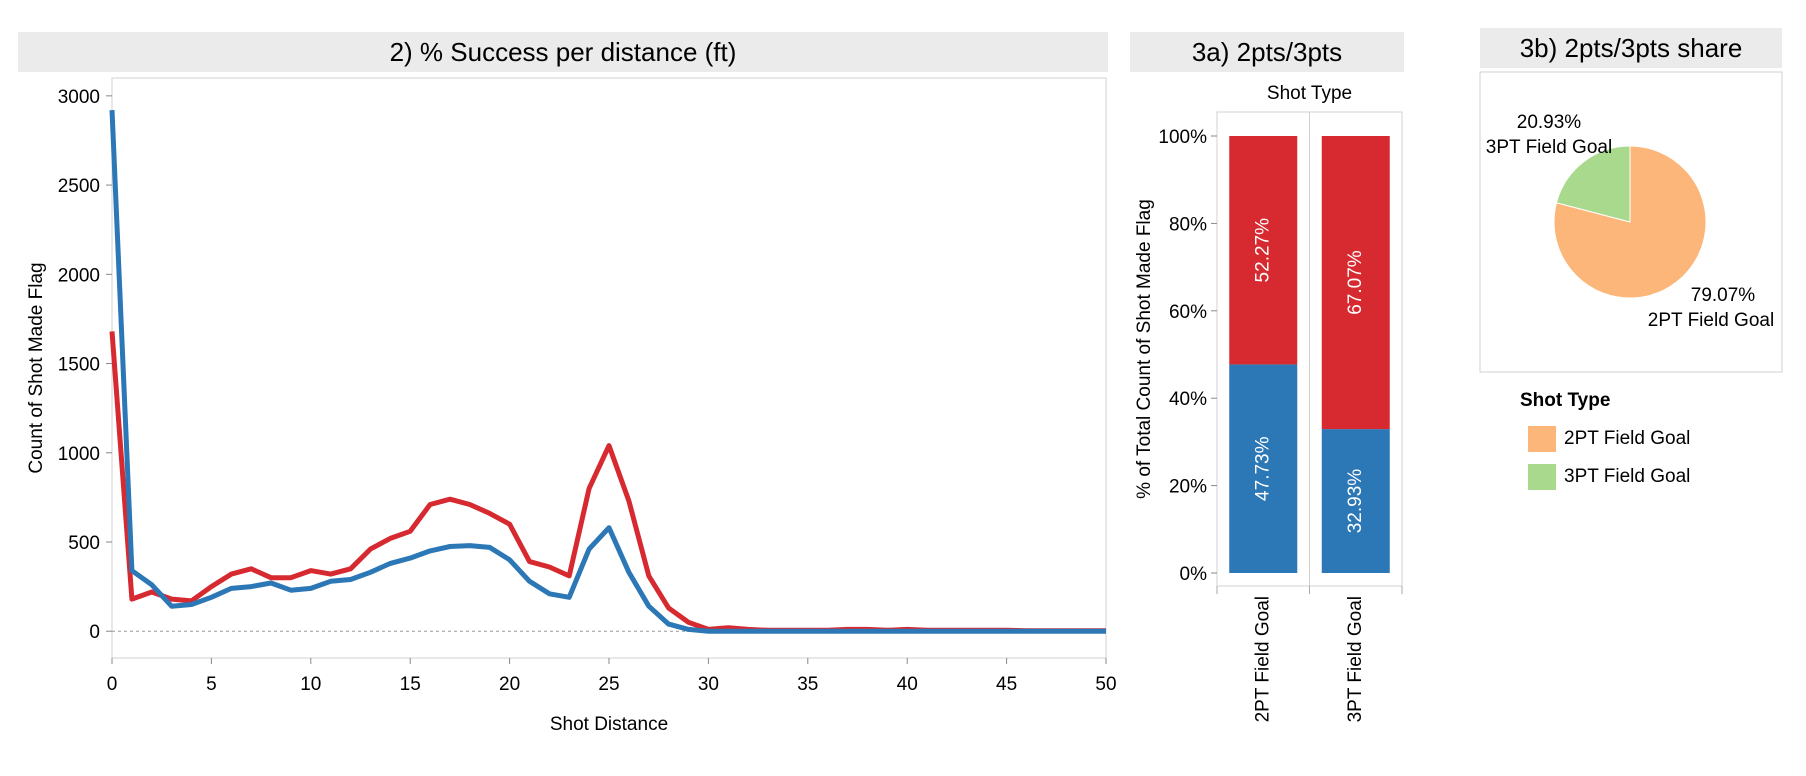 The image size is (1806, 776). I want to click on legend-item-3pt: 3PT Field Goal, so click(1605, 477).